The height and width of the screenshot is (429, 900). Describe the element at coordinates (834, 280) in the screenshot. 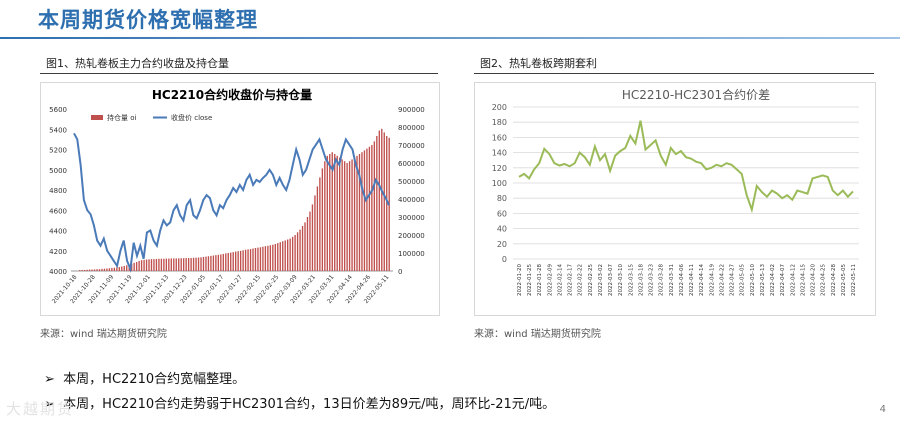

I see `chart2-x-tick-label: 2022-04-28` at that location.